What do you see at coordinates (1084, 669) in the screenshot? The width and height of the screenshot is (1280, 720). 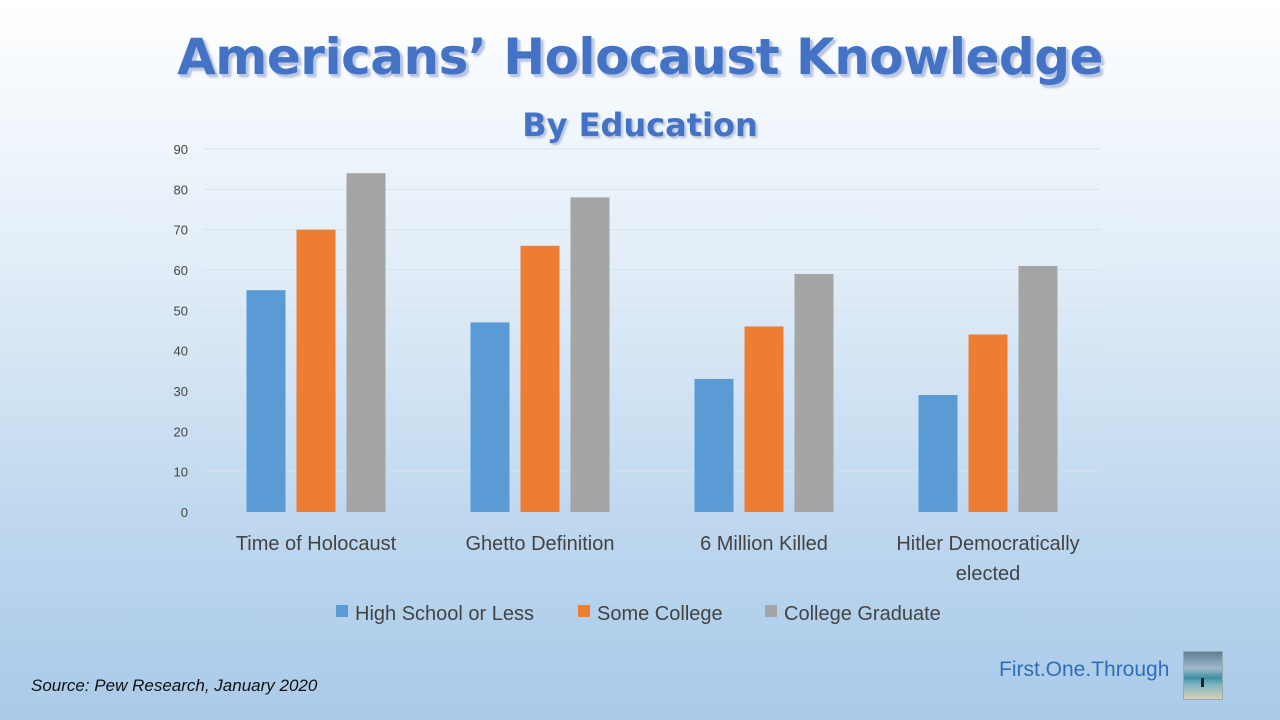 I see `brand-link: First.One.Through` at bounding box center [1084, 669].